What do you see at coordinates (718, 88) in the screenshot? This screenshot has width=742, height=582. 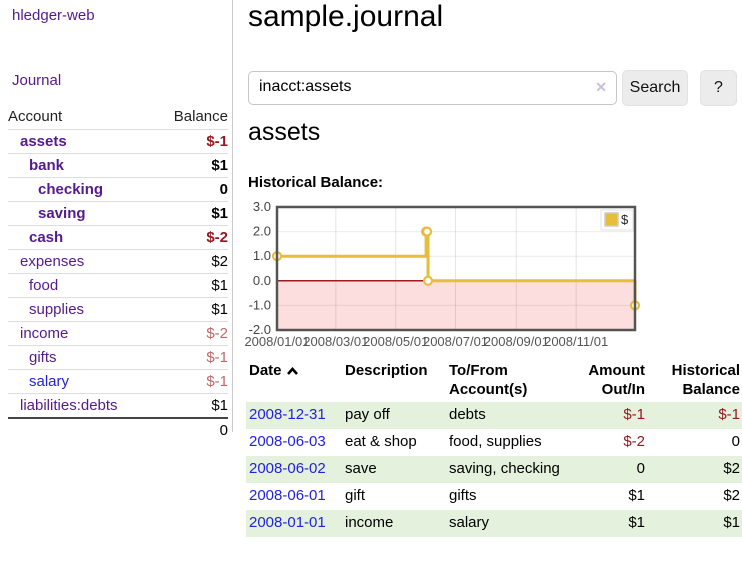 I see `help-button: ?` at bounding box center [718, 88].